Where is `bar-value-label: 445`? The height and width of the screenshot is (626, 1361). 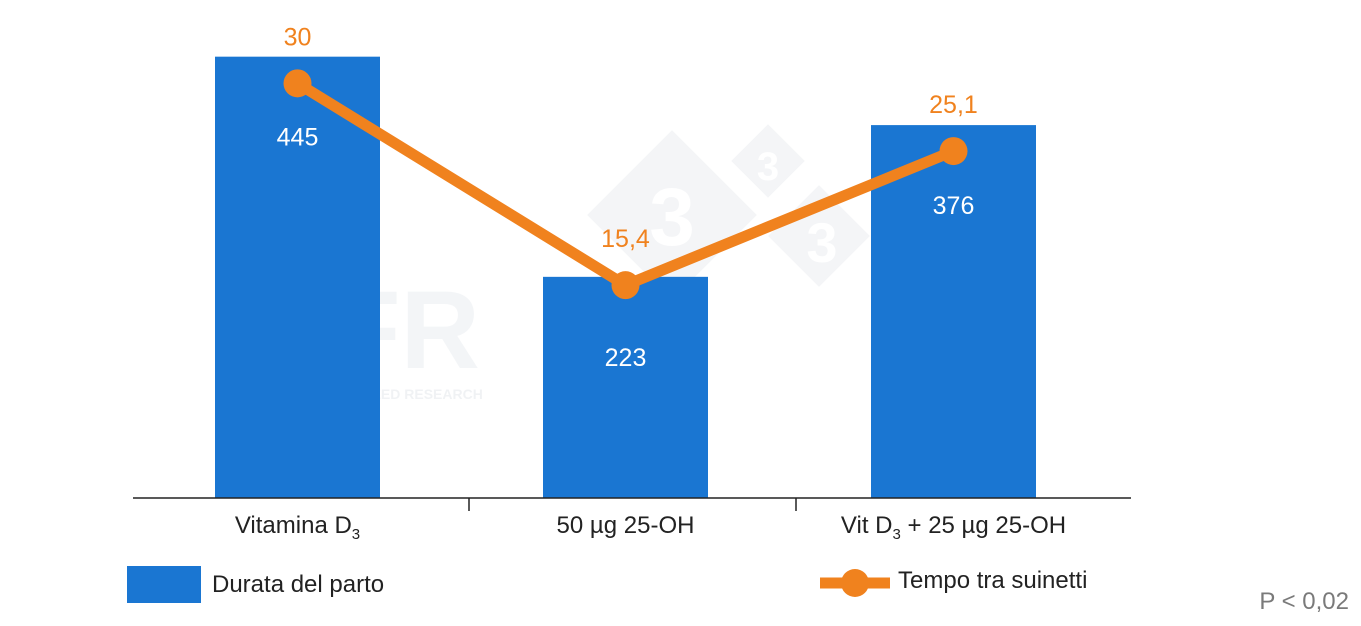
bar-value-label: 445 is located at coordinates (298, 138).